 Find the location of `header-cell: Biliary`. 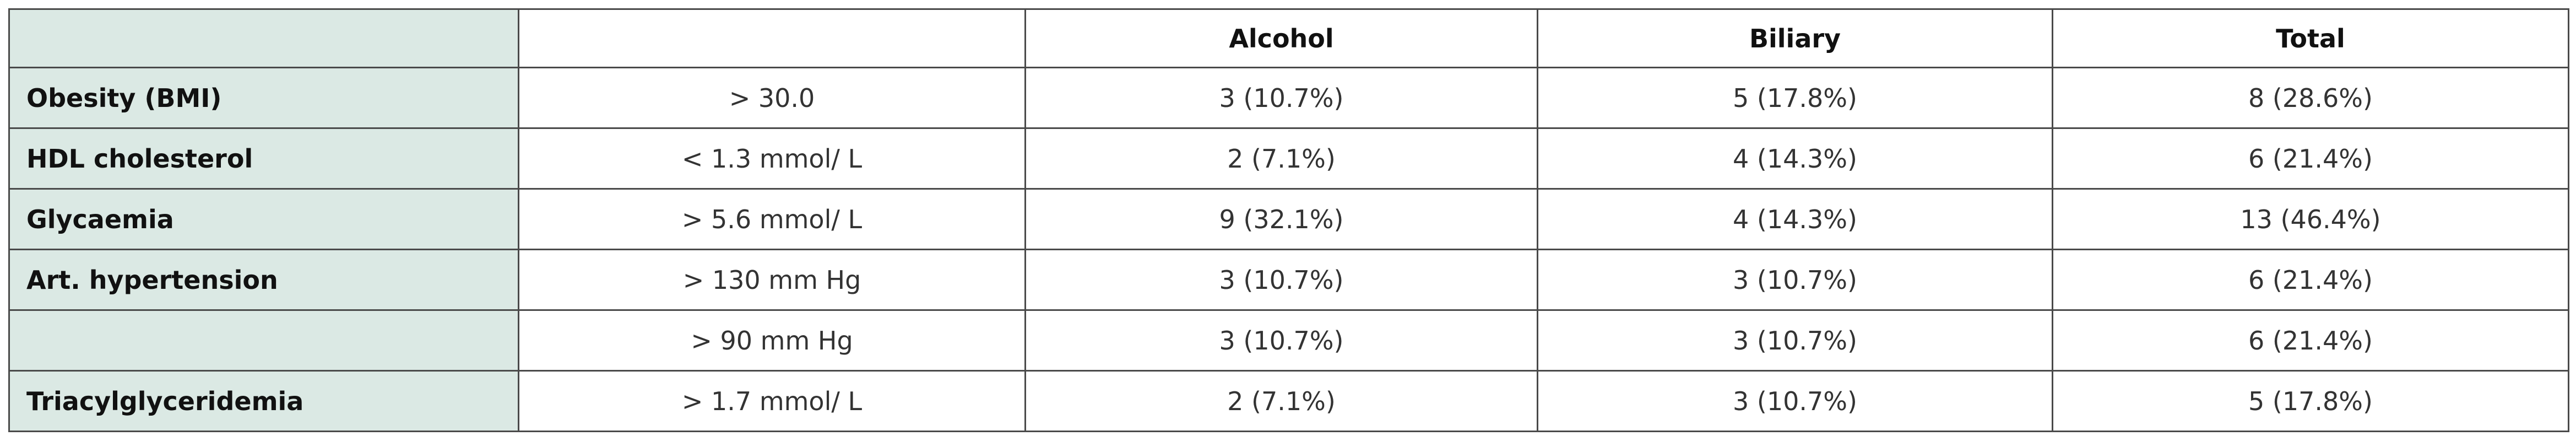

header-cell: Biliary is located at coordinates (1795, 38).